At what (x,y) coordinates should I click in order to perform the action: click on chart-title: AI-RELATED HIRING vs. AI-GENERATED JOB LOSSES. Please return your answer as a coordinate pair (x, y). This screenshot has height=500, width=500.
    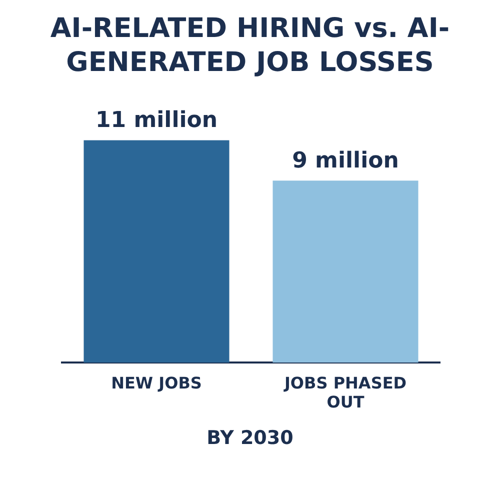
    Looking at the image, I should click on (250, 46).